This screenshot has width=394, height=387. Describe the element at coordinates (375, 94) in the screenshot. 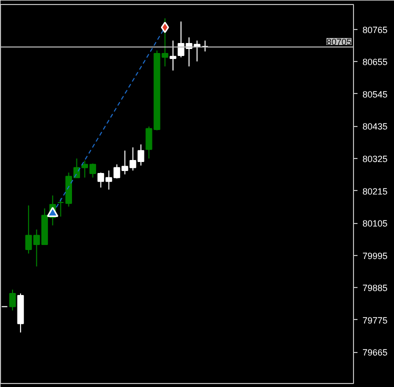

I see `y-tick-label: 80545` at that location.